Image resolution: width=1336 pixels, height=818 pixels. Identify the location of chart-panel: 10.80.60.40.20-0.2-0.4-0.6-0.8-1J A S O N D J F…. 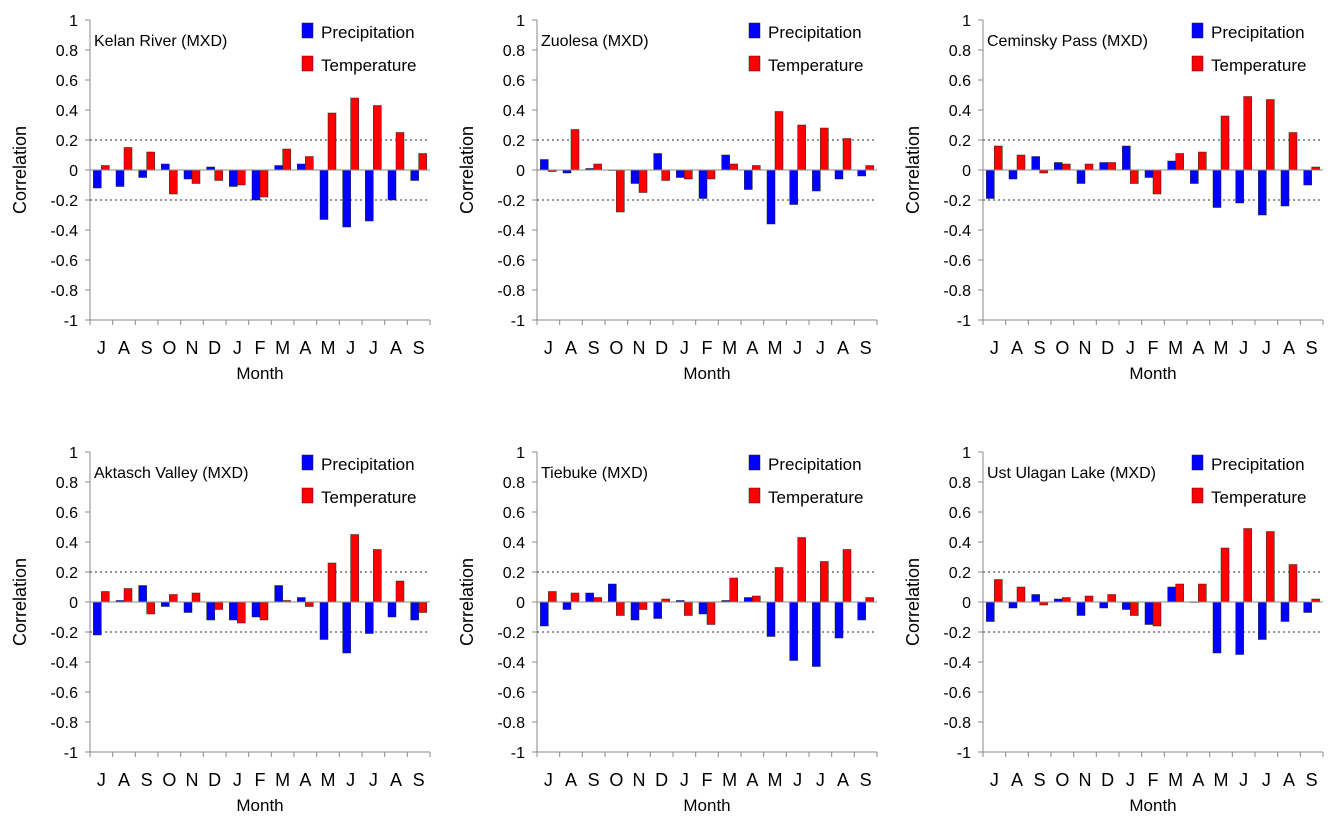
(667, 630).